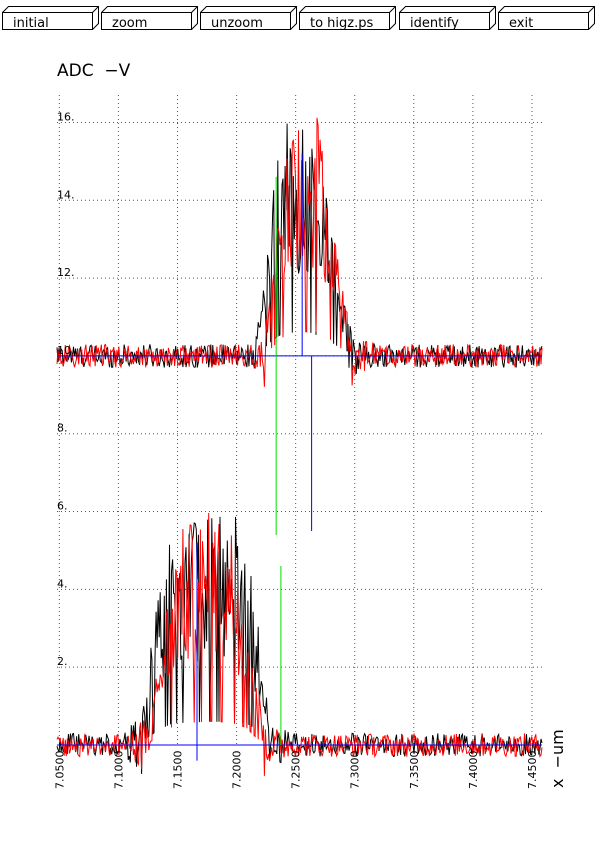  What do you see at coordinates (344, 21) in the screenshot?
I see `to-higz-label: to higz.ps` at bounding box center [344, 21].